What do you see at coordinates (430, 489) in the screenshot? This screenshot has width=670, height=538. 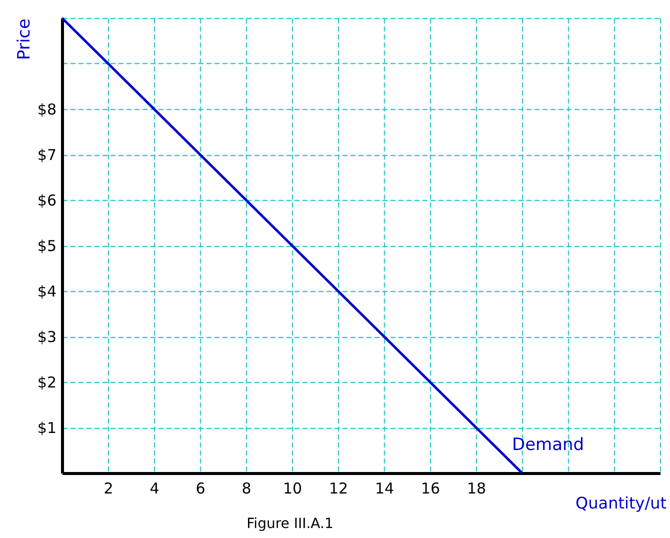 I see `x-tick-label: 16` at bounding box center [430, 489].